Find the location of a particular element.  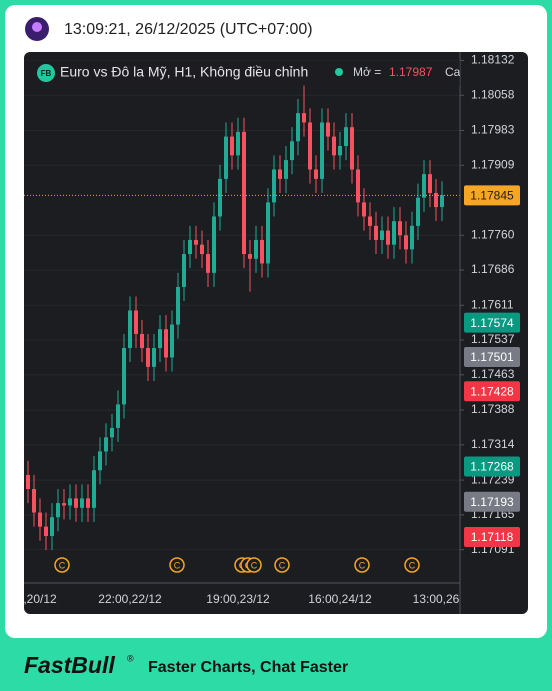

x-tick-label: 19:00,23/12 is located at coordinates (238, 599).